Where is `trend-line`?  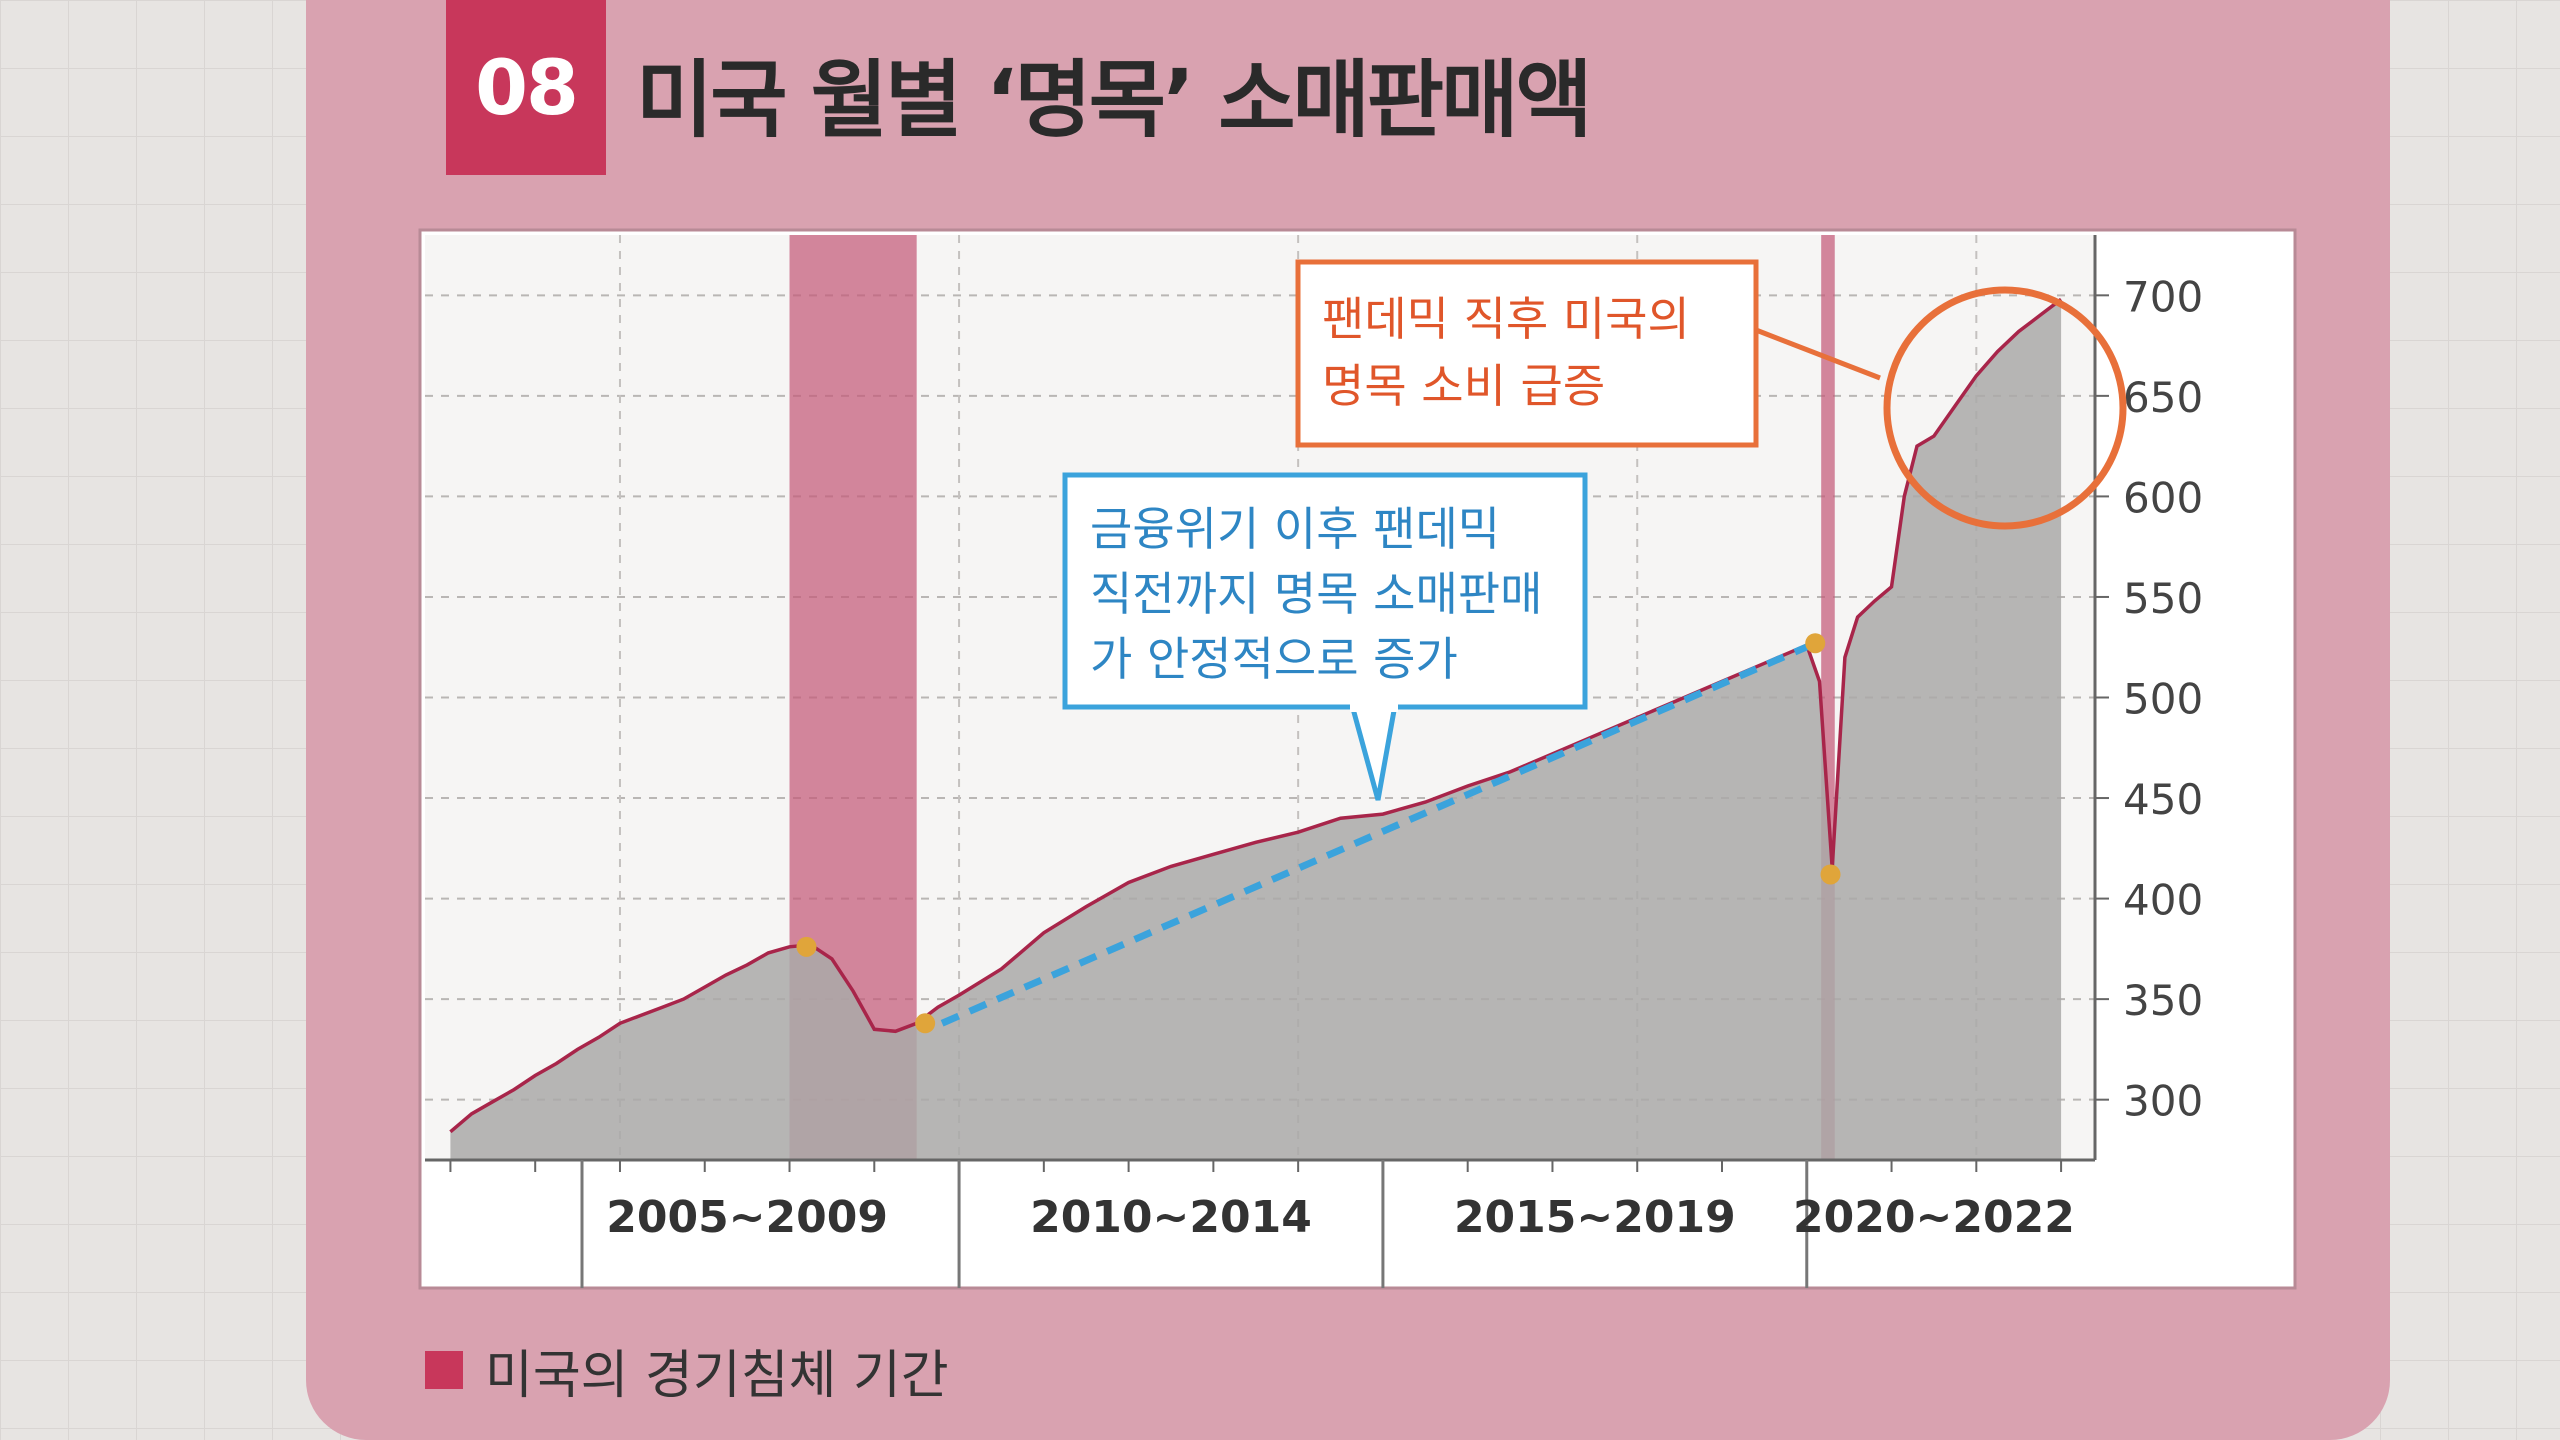 trend-line is located at coordinates (1378, 833).